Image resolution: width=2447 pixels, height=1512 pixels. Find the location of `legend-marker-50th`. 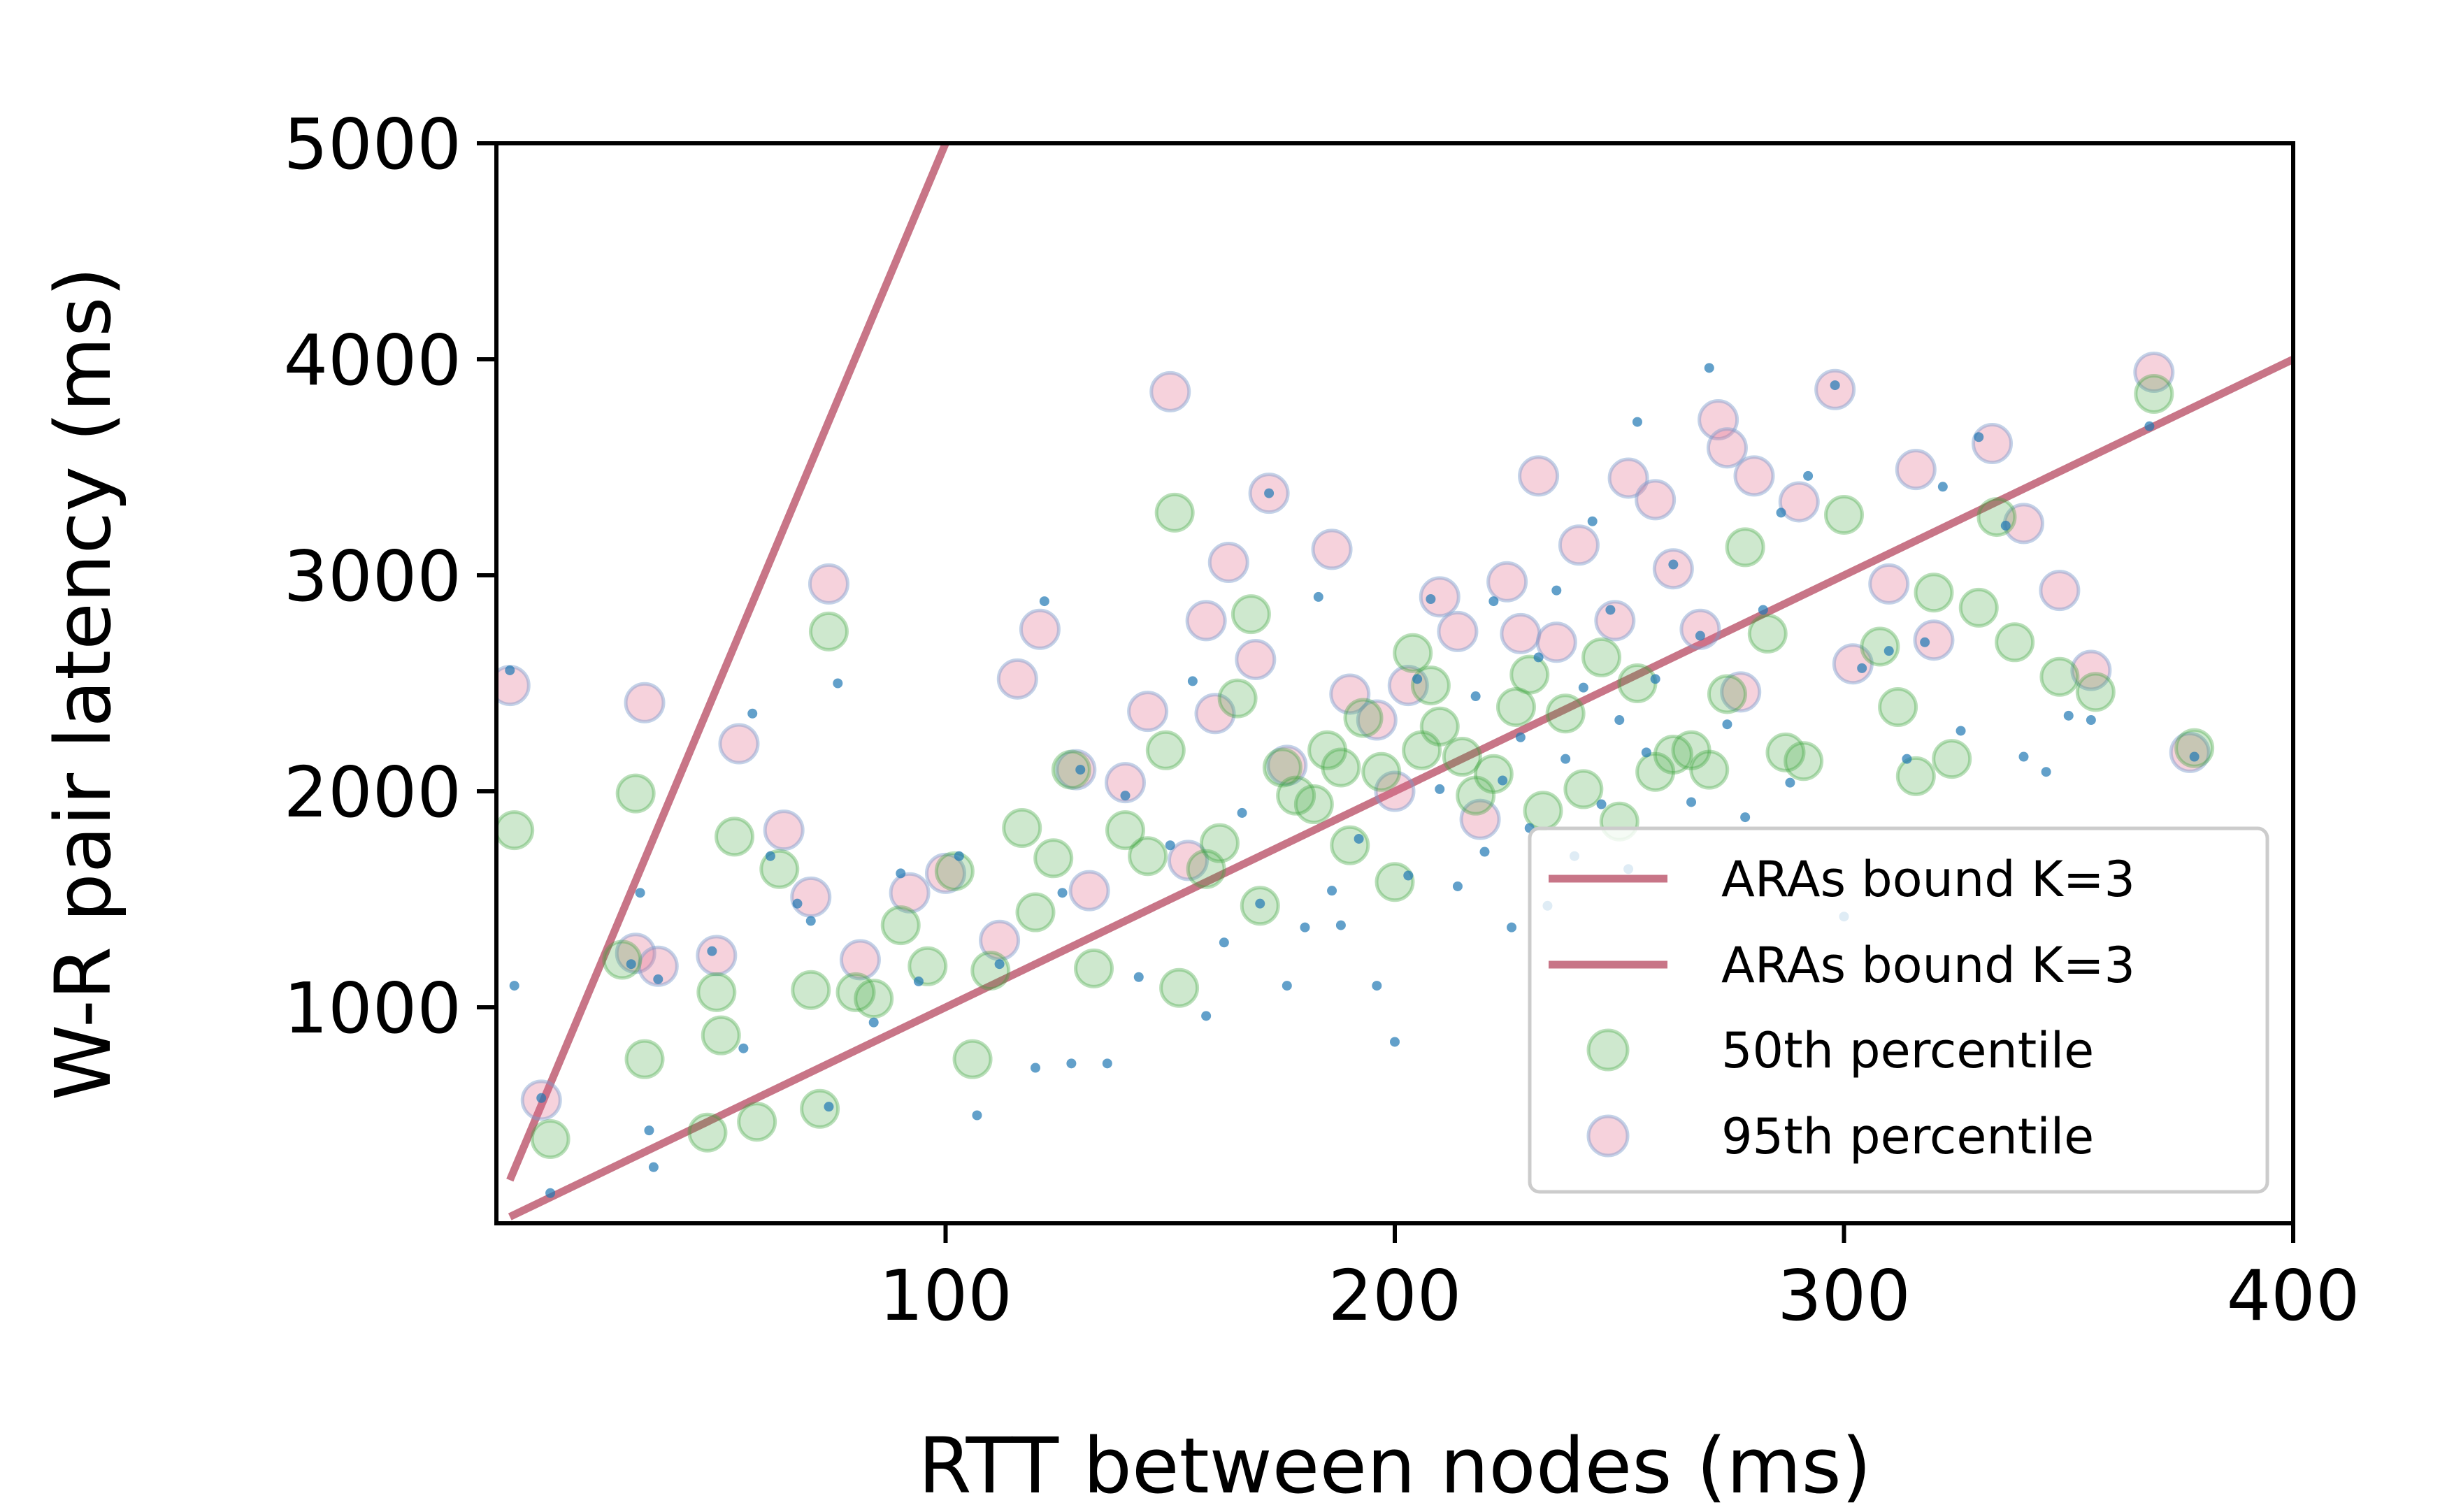

legend-marker-50th is located at coordinates (1608, 1050).